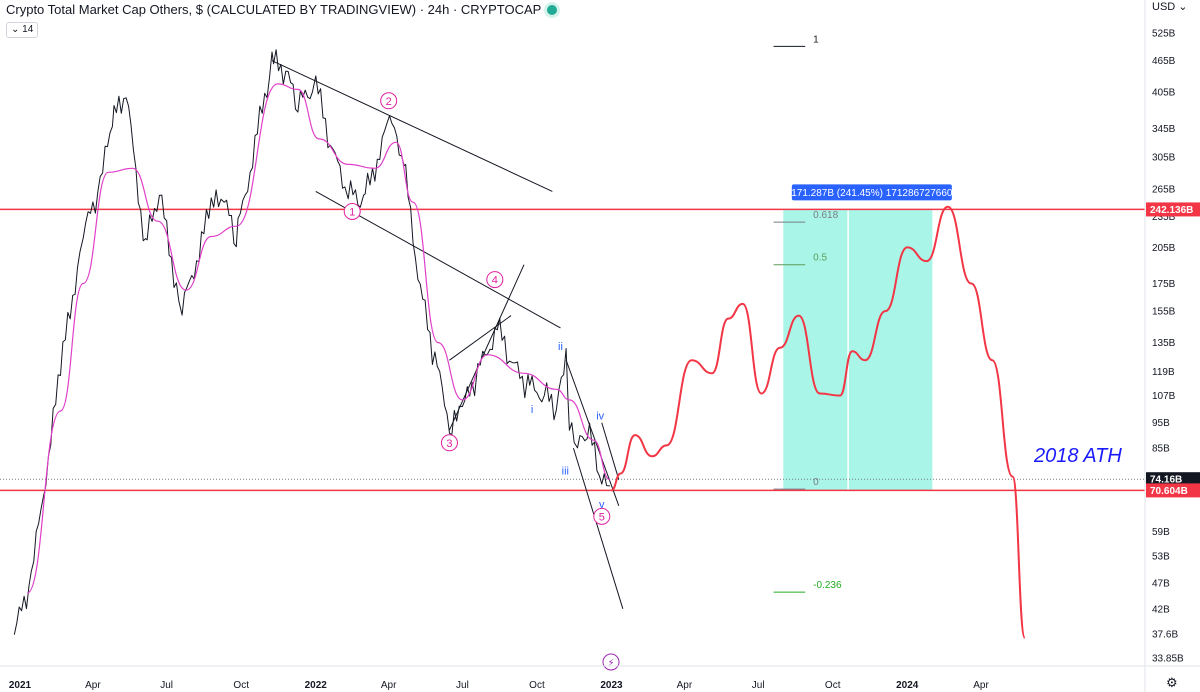 This screenshot has height=692, width=1200. Describe the element at coordinates (1170, 7) in the screenshot. I see `currency-selector: USD ⌄` at that location.